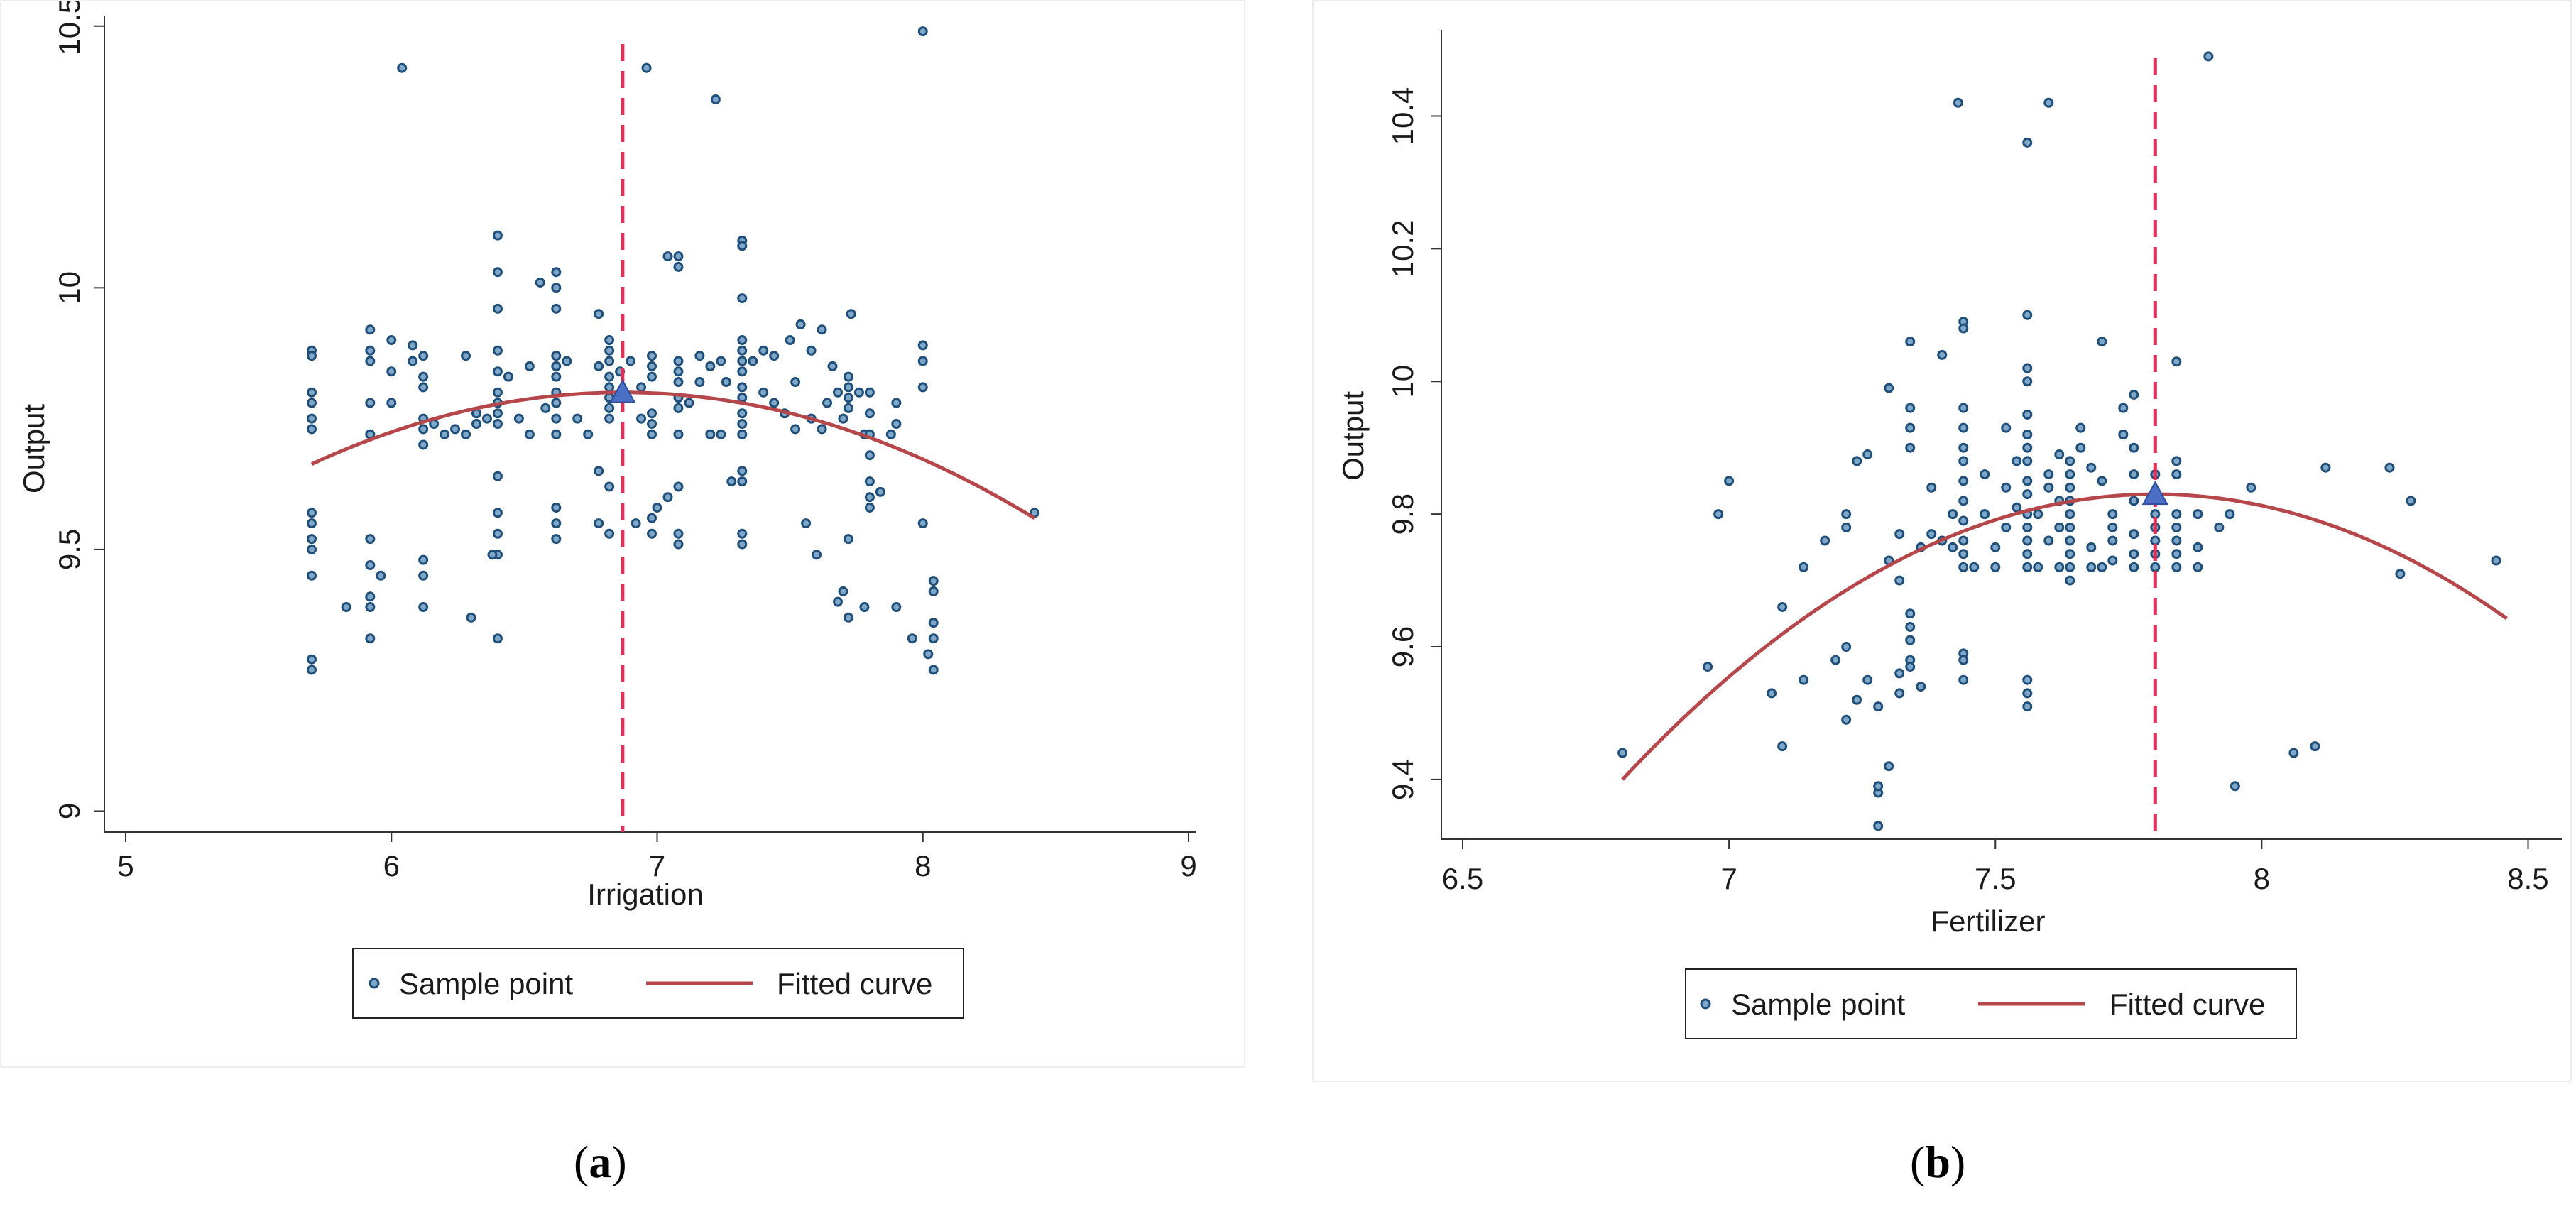 This screenshot has width=2576, height=1224. What do you see at coordinates (1938, 1162) in the screenshot?
I see `caption-b: (b)` at bounding box center [1938, 1162].